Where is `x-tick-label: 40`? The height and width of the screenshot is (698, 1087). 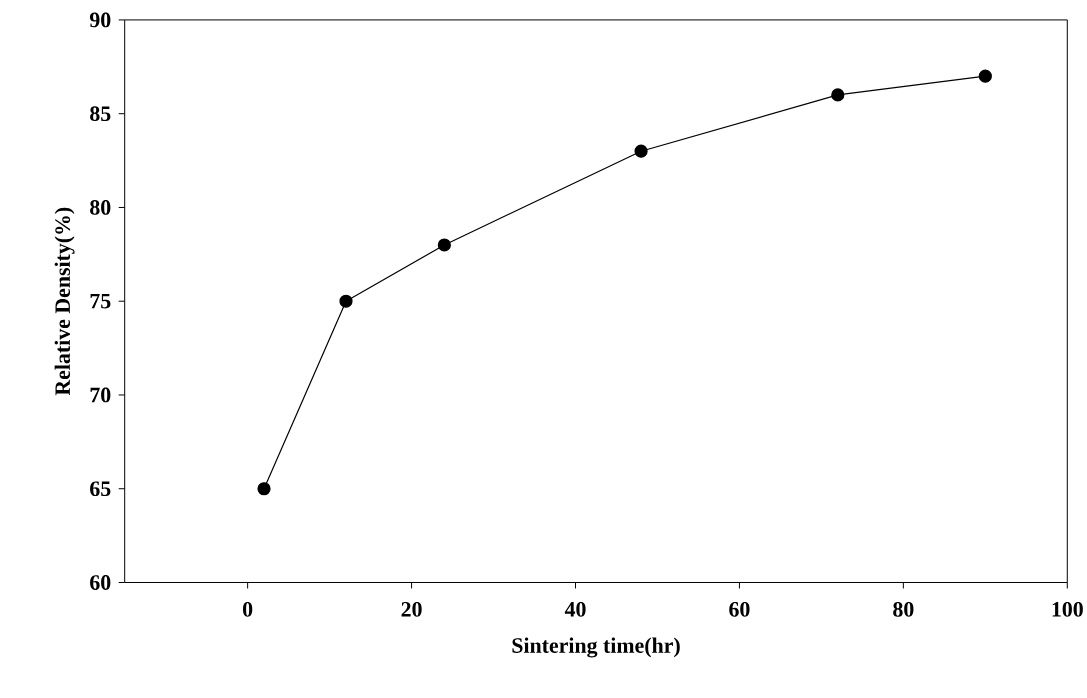 x-tick-label: 40 is located at coordinates (575, 609).